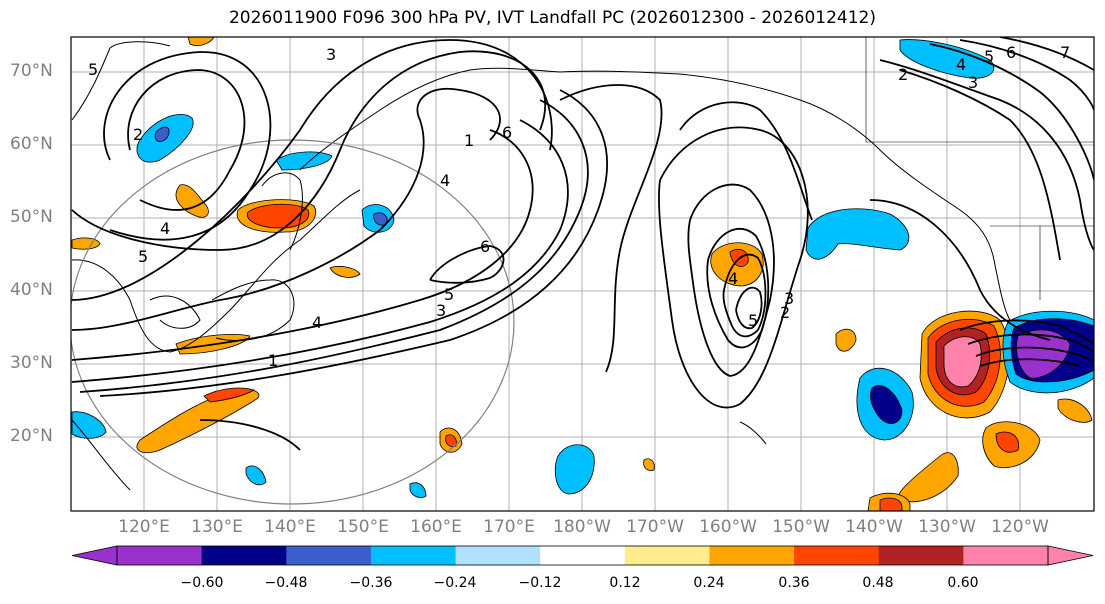 The height and width of the screenshot is (604, 1105). I want to click on lon-label: 150°E, so click(363, 527).